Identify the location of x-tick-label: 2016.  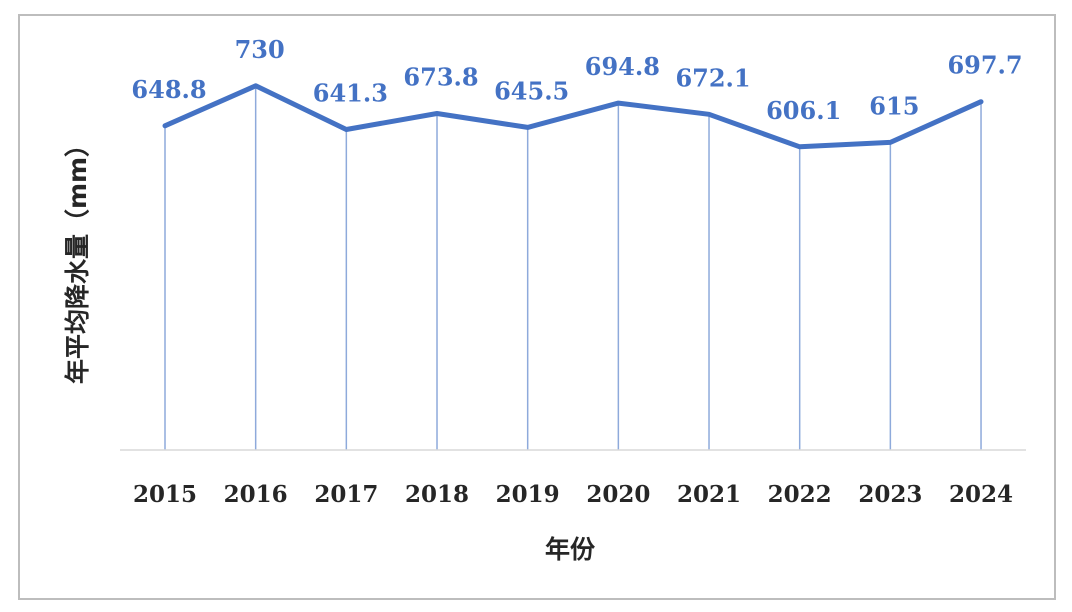
(256, 494).